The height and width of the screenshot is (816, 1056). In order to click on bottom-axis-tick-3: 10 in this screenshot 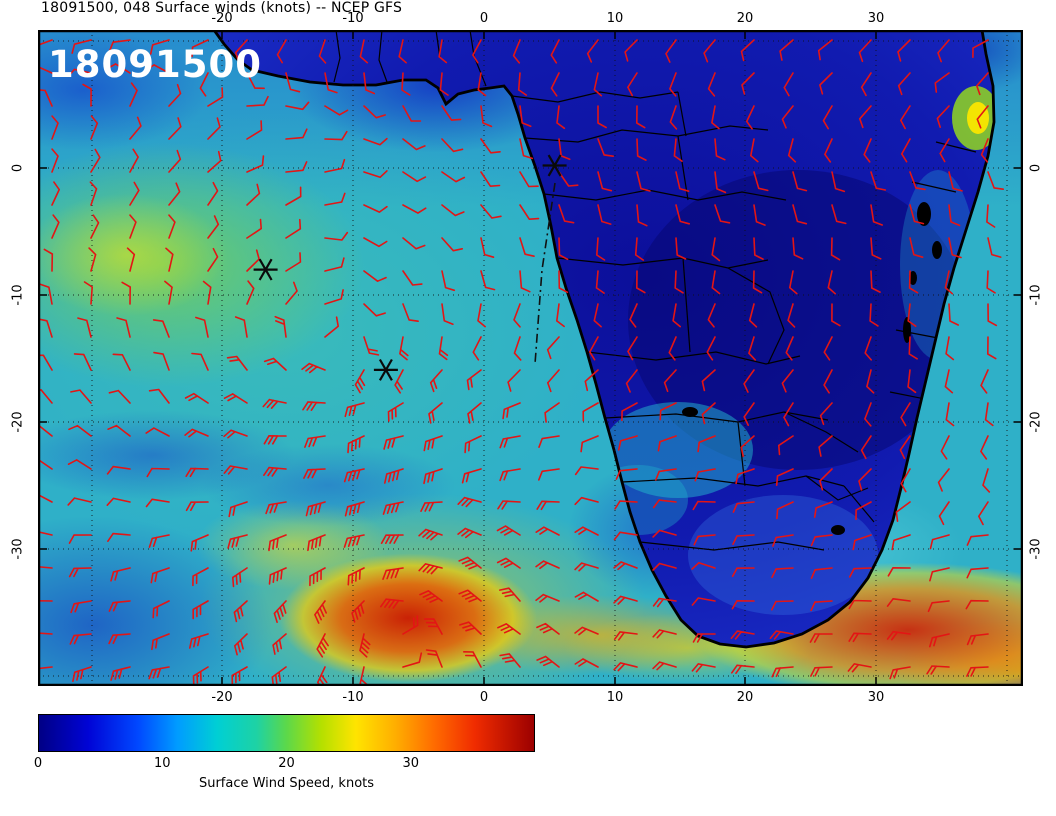, I will do `click(615, 697)`.